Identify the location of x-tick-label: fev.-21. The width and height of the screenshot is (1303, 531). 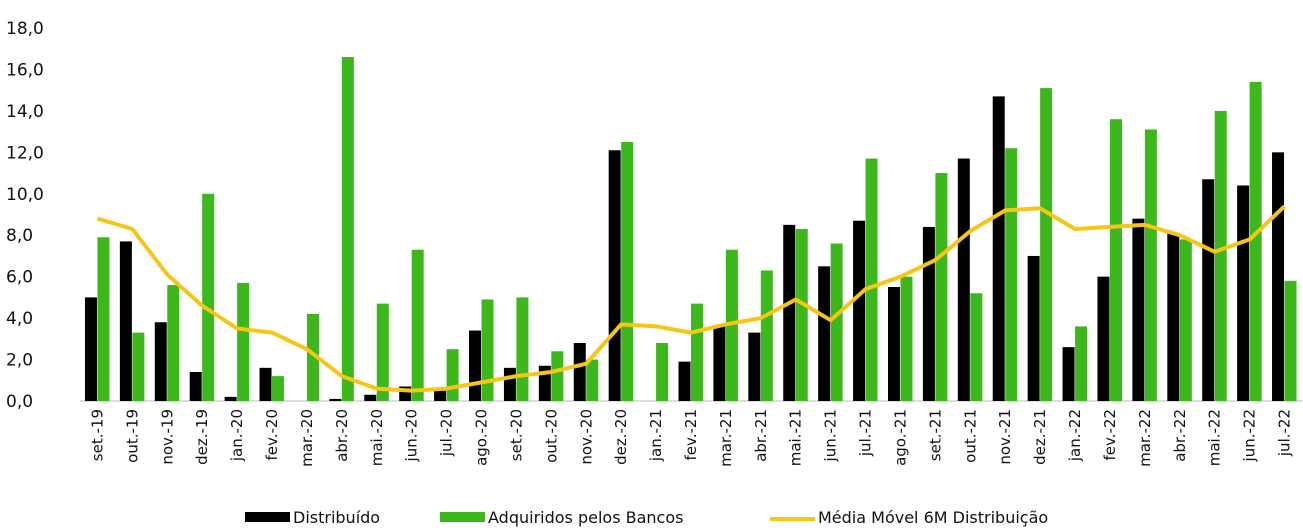
(691, 435).